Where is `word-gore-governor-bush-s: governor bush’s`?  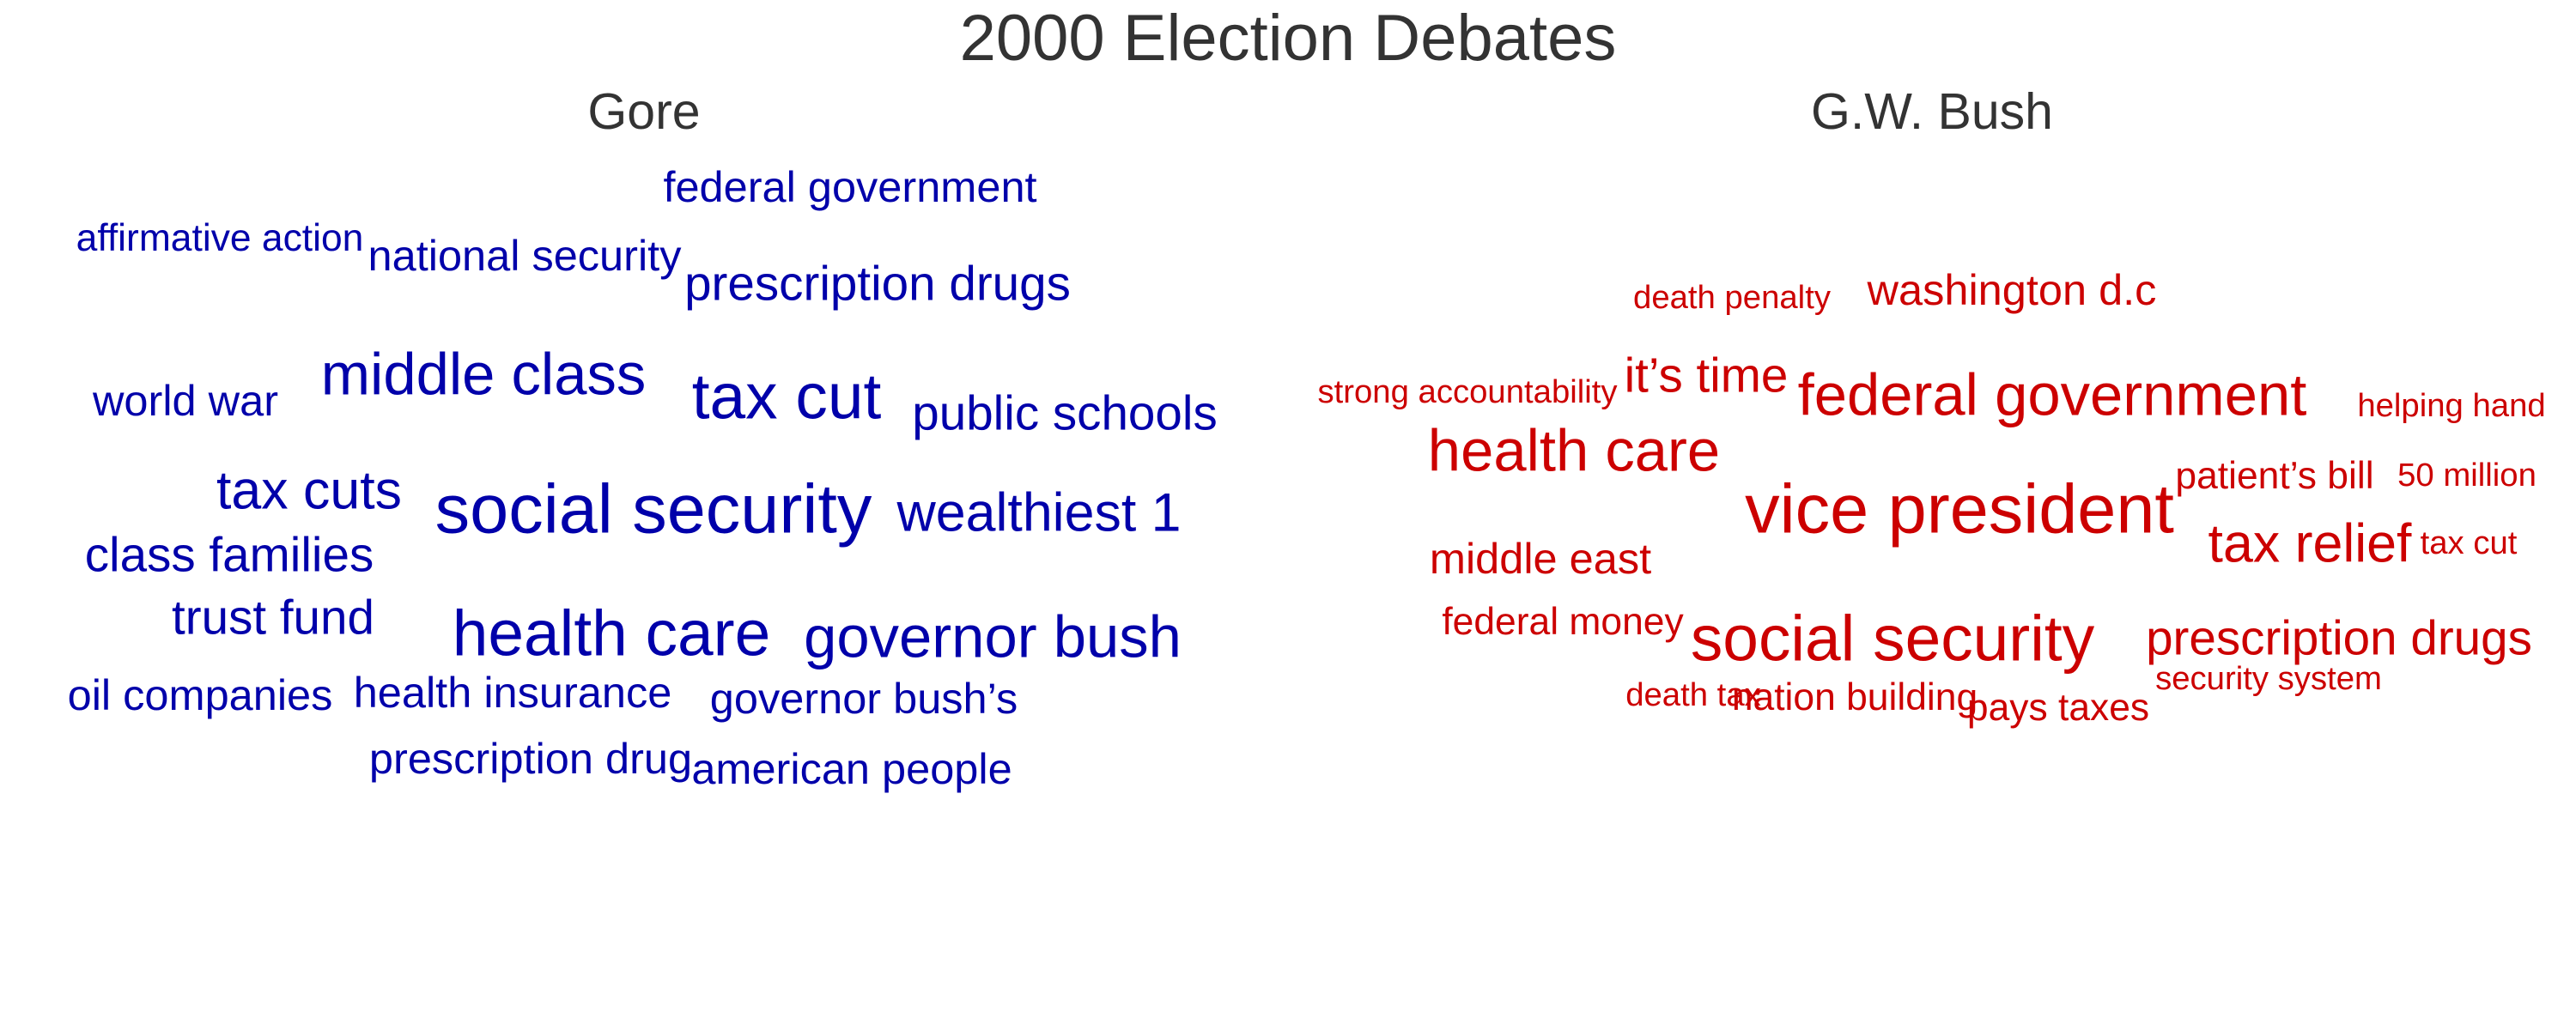
word-gore-governor-bush-s: governor bush’s is located at coordinates (863, 698).